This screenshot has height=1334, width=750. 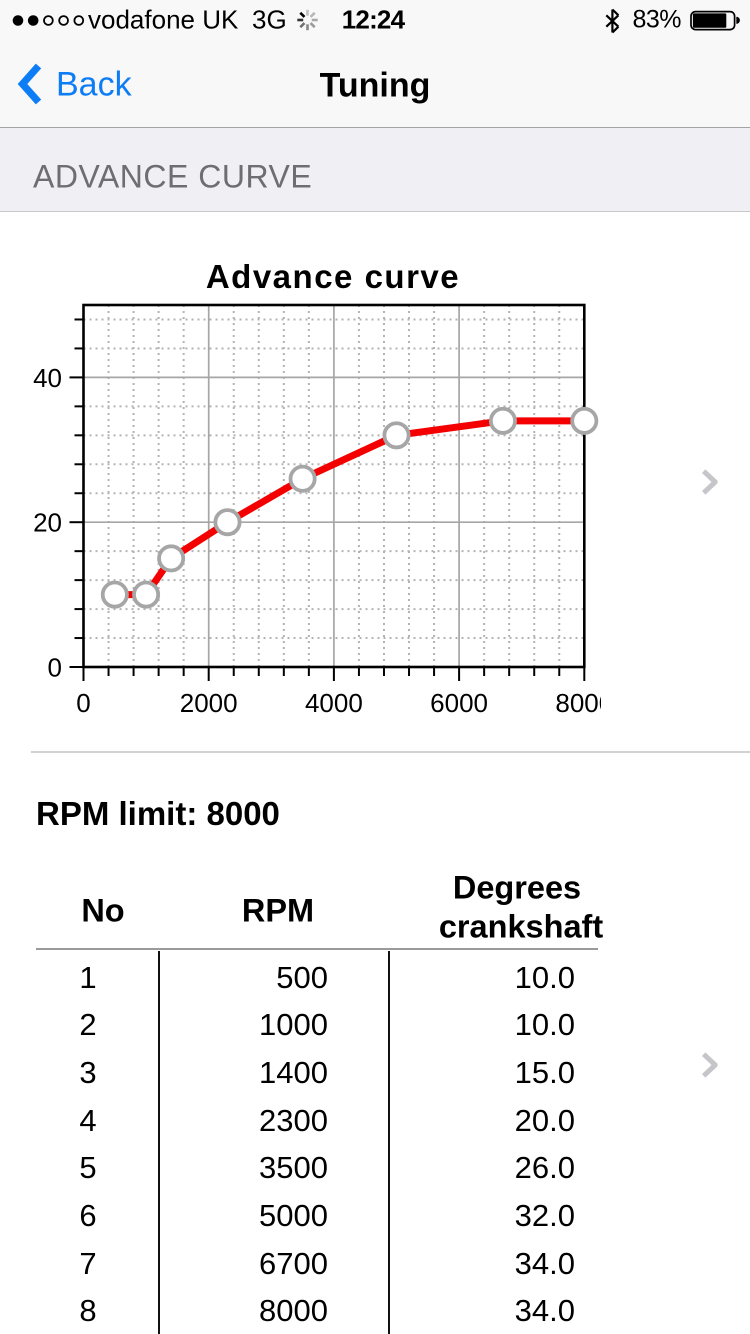 I want to click on svg-text: 40, so click(x=47, y=378).